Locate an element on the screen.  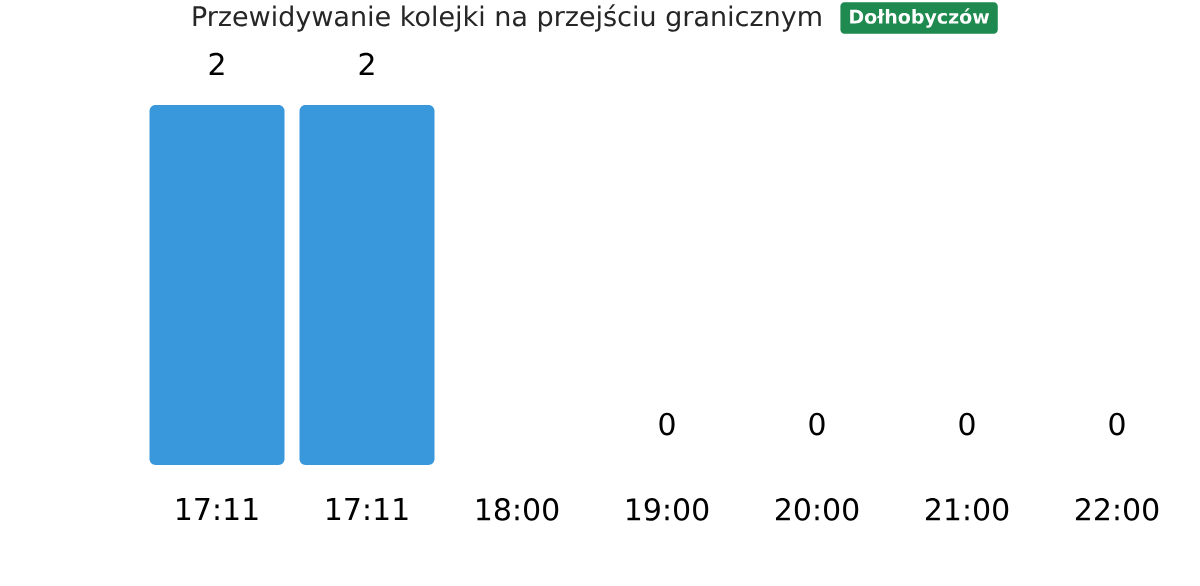
chart-subtitle: Dołhobyczów is located at coordinates (920, 18).